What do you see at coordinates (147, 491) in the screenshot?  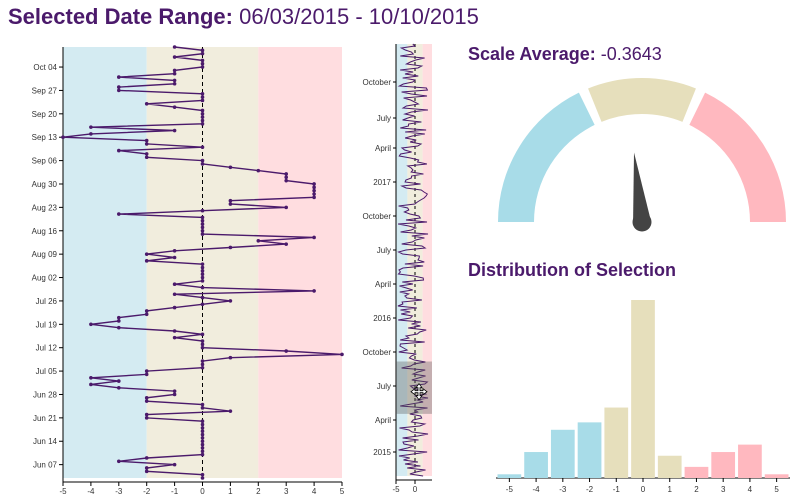 I see `x-tick-label: -2` at bounding box center [147, 491].